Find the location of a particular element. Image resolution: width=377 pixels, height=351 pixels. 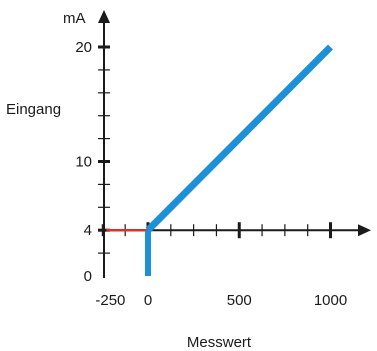

x-tick-label: 0 is located at coordinates (148, 300).